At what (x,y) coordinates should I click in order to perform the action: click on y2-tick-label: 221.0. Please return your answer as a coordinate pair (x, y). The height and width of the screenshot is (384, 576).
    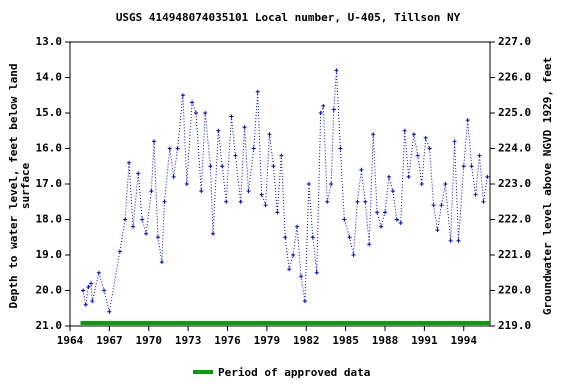
    Looking at the image, I should click on (514, 254).